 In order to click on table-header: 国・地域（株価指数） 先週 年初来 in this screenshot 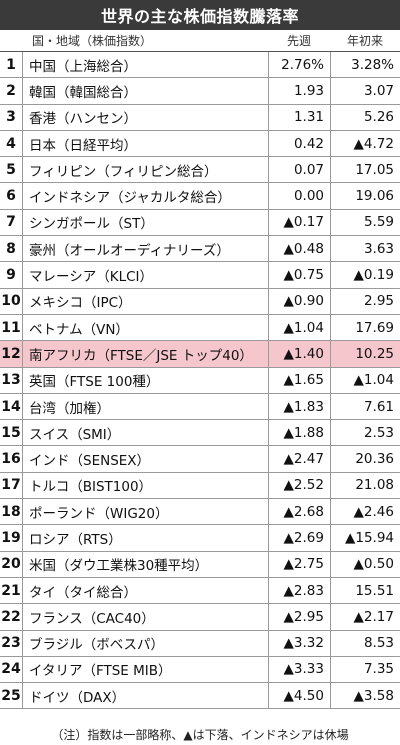, I will do `click(200, 41)`.